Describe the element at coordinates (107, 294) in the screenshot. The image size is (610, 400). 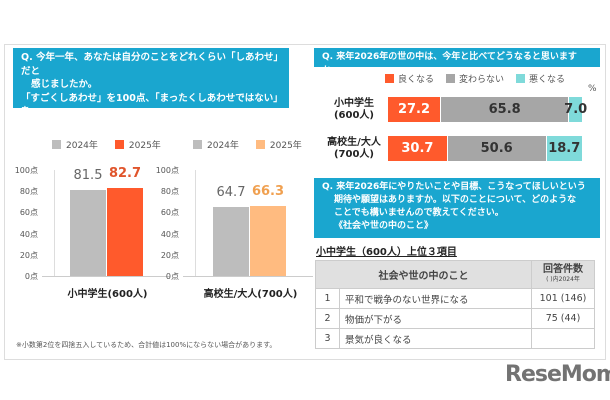
I see `category-label: 小中学生(600人)` at that location.